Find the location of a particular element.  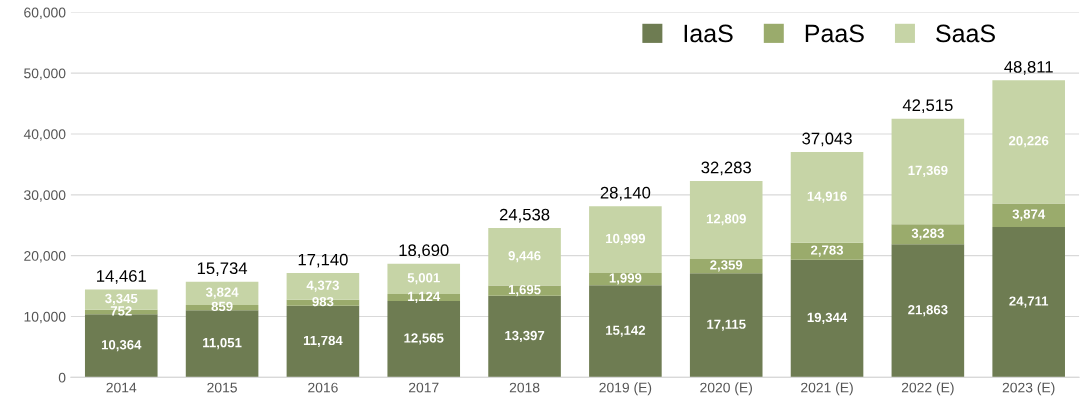

data-label: 15,142 is located at coordinates (626, 331).